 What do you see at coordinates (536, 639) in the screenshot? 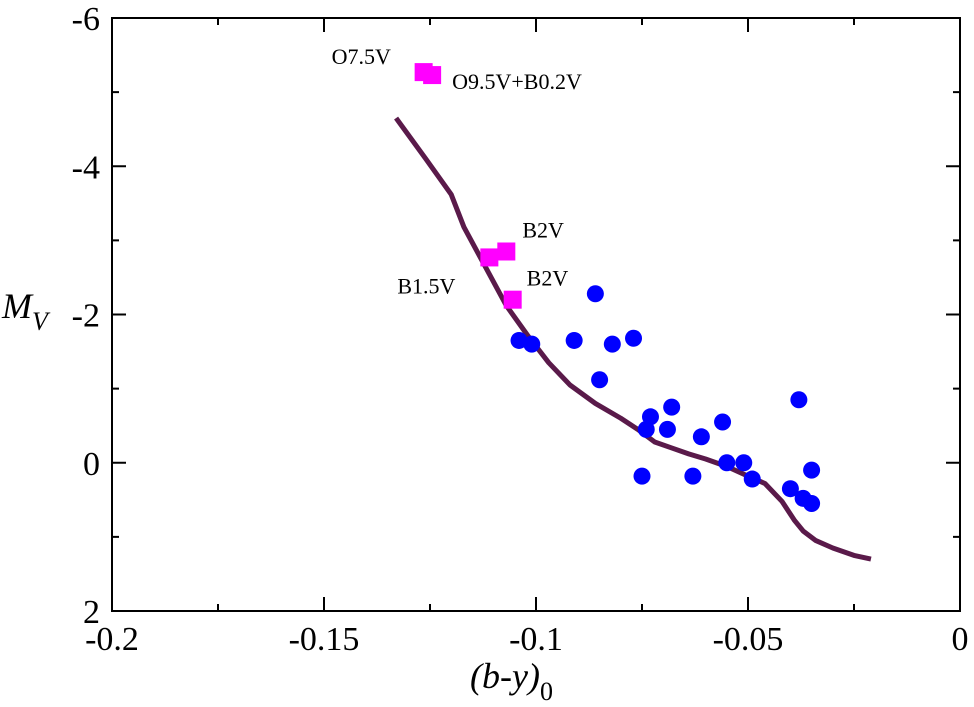
I see `x-tick-label: -0.1` at bounding box center [536, 639].